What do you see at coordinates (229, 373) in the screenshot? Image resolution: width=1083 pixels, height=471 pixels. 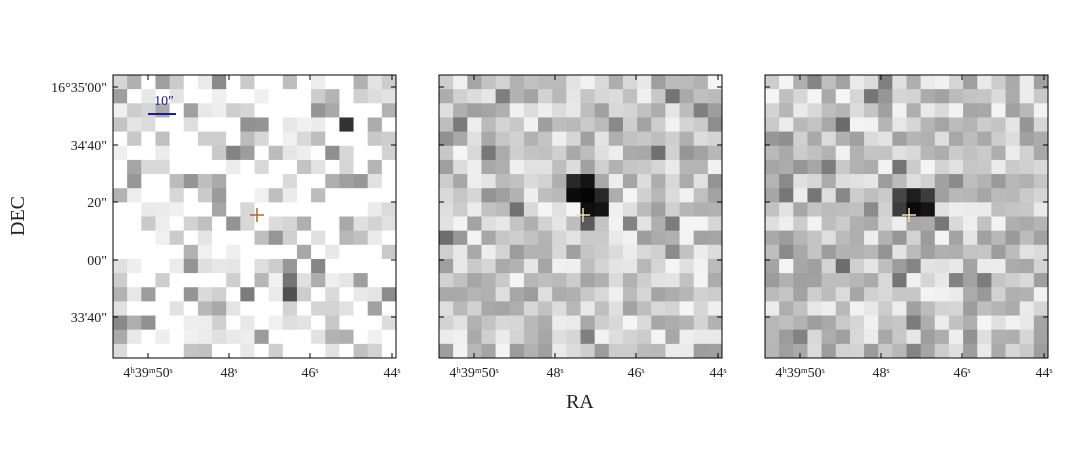 I see `x-tick-label: 48ˢ` at bounding box center [229, 373].